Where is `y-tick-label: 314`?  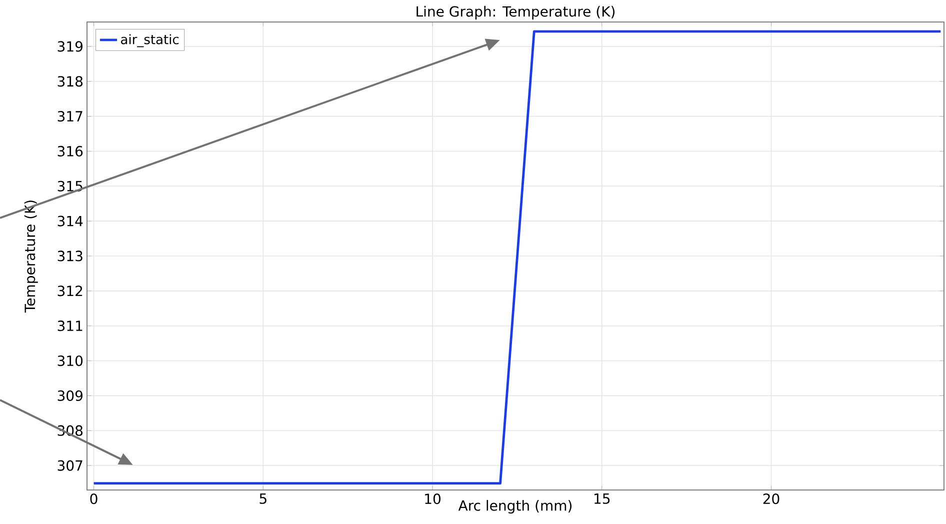
y-tick-label: 314 is located at coordinates (70, 221).